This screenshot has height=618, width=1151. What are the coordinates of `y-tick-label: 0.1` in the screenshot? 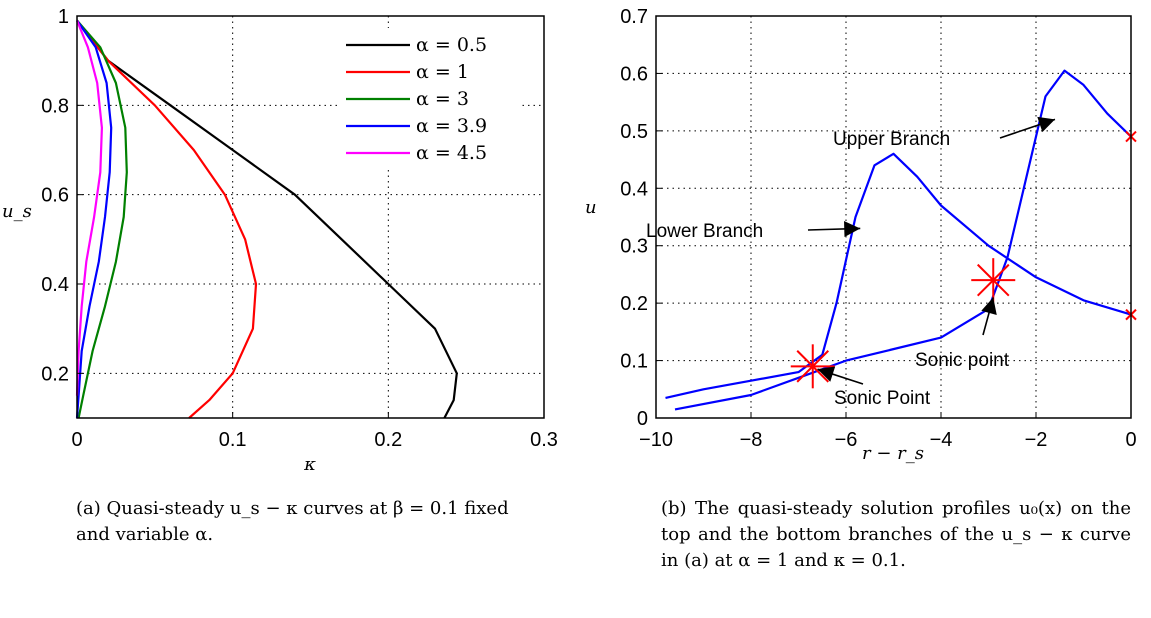 It's located at (634, 362).